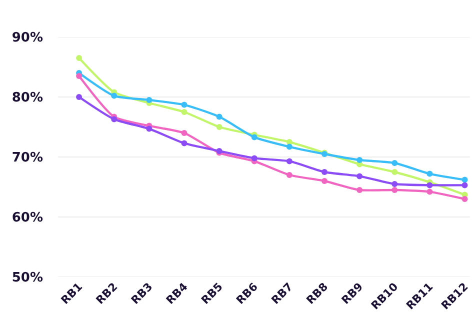 This screenshot has height=328, width=474. Describe the element at coordinates (27, 278) in the screenshot. I see `y-tick-label: 50%` at that location.